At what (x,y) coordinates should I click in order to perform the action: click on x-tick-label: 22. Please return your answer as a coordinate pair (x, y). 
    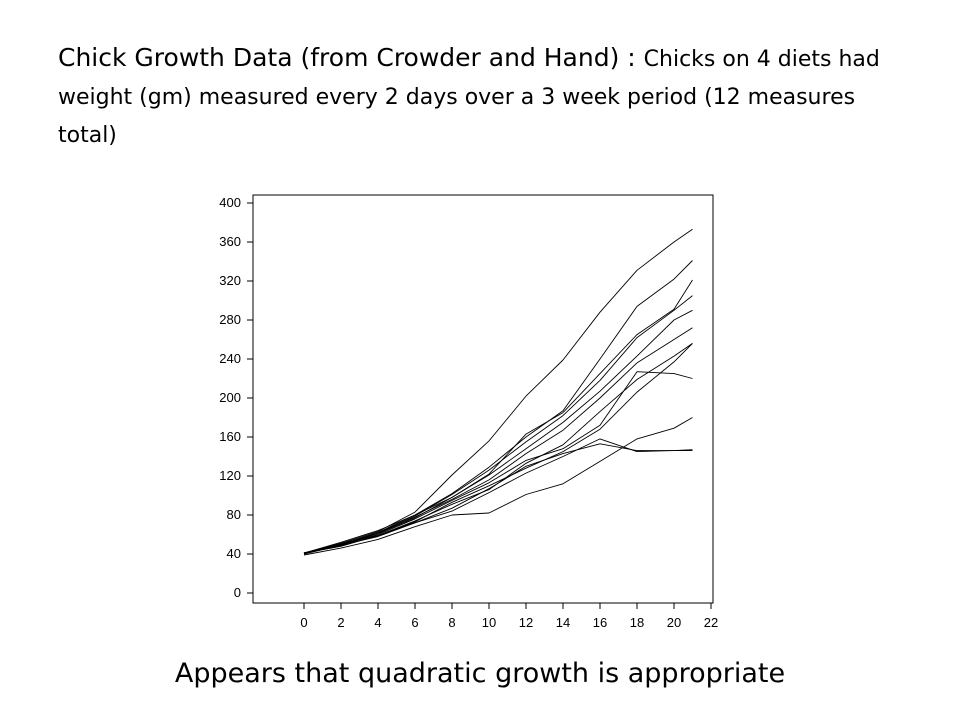
    Looking at the image, I should click on (711, 622).